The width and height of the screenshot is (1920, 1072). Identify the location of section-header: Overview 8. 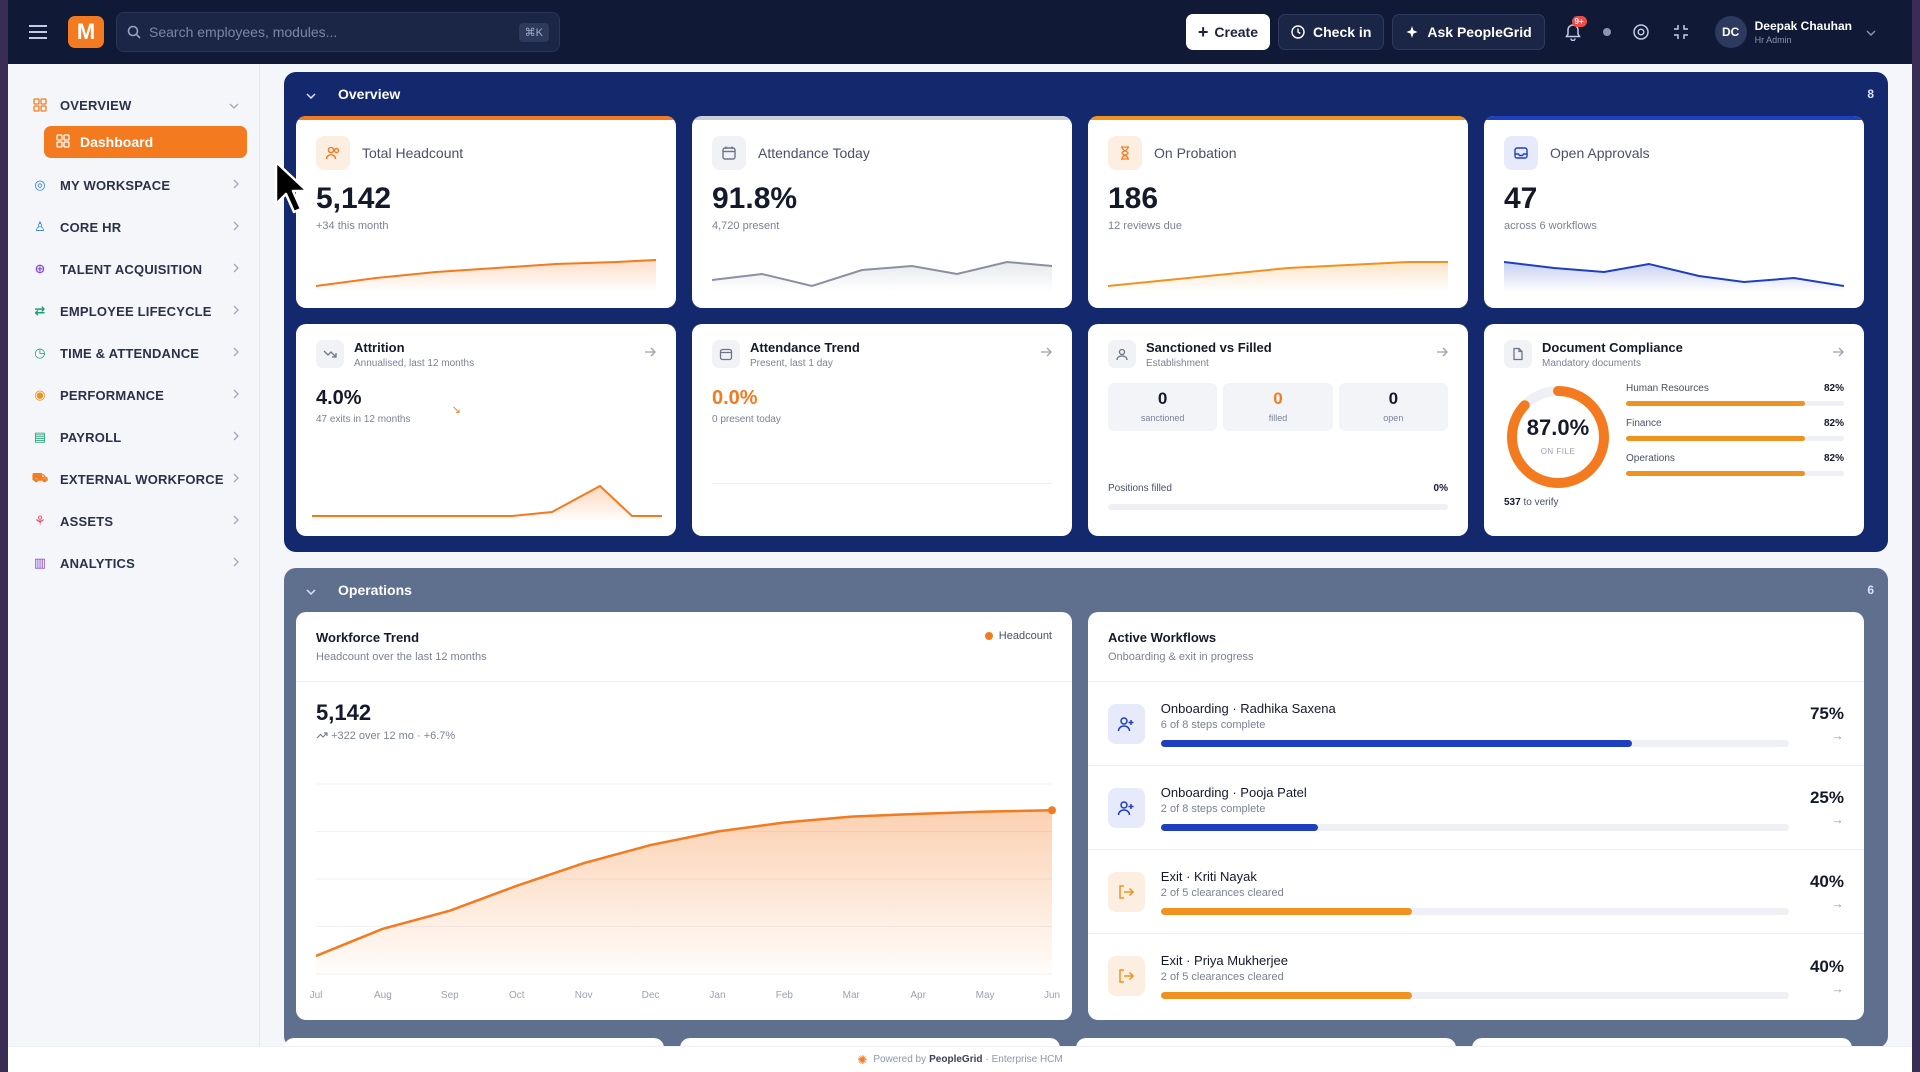
(1086, 94).